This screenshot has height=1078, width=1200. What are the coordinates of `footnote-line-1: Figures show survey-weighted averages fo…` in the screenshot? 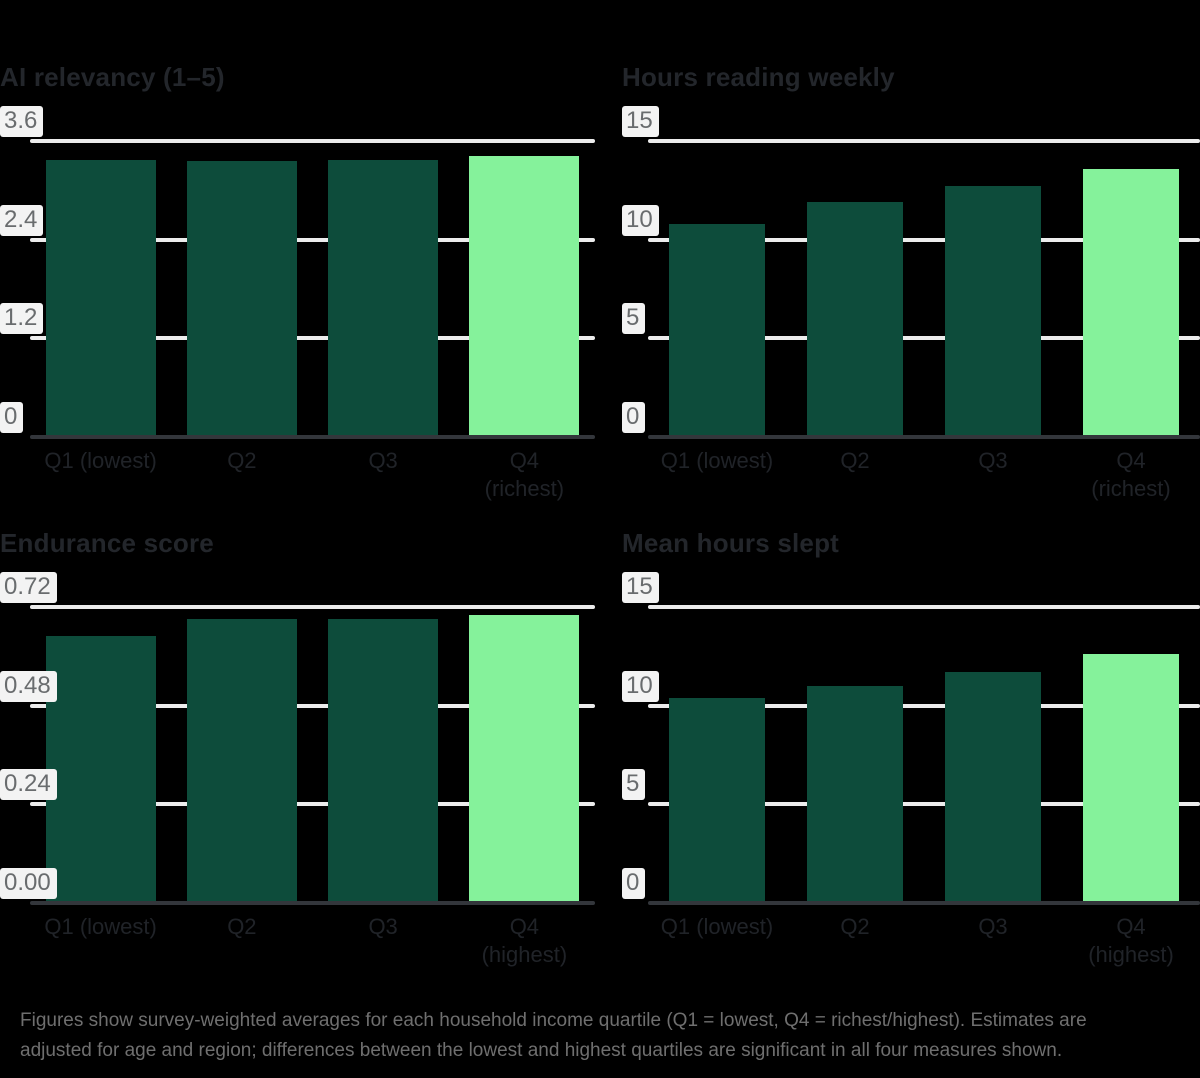 It's located at (553, 1020).